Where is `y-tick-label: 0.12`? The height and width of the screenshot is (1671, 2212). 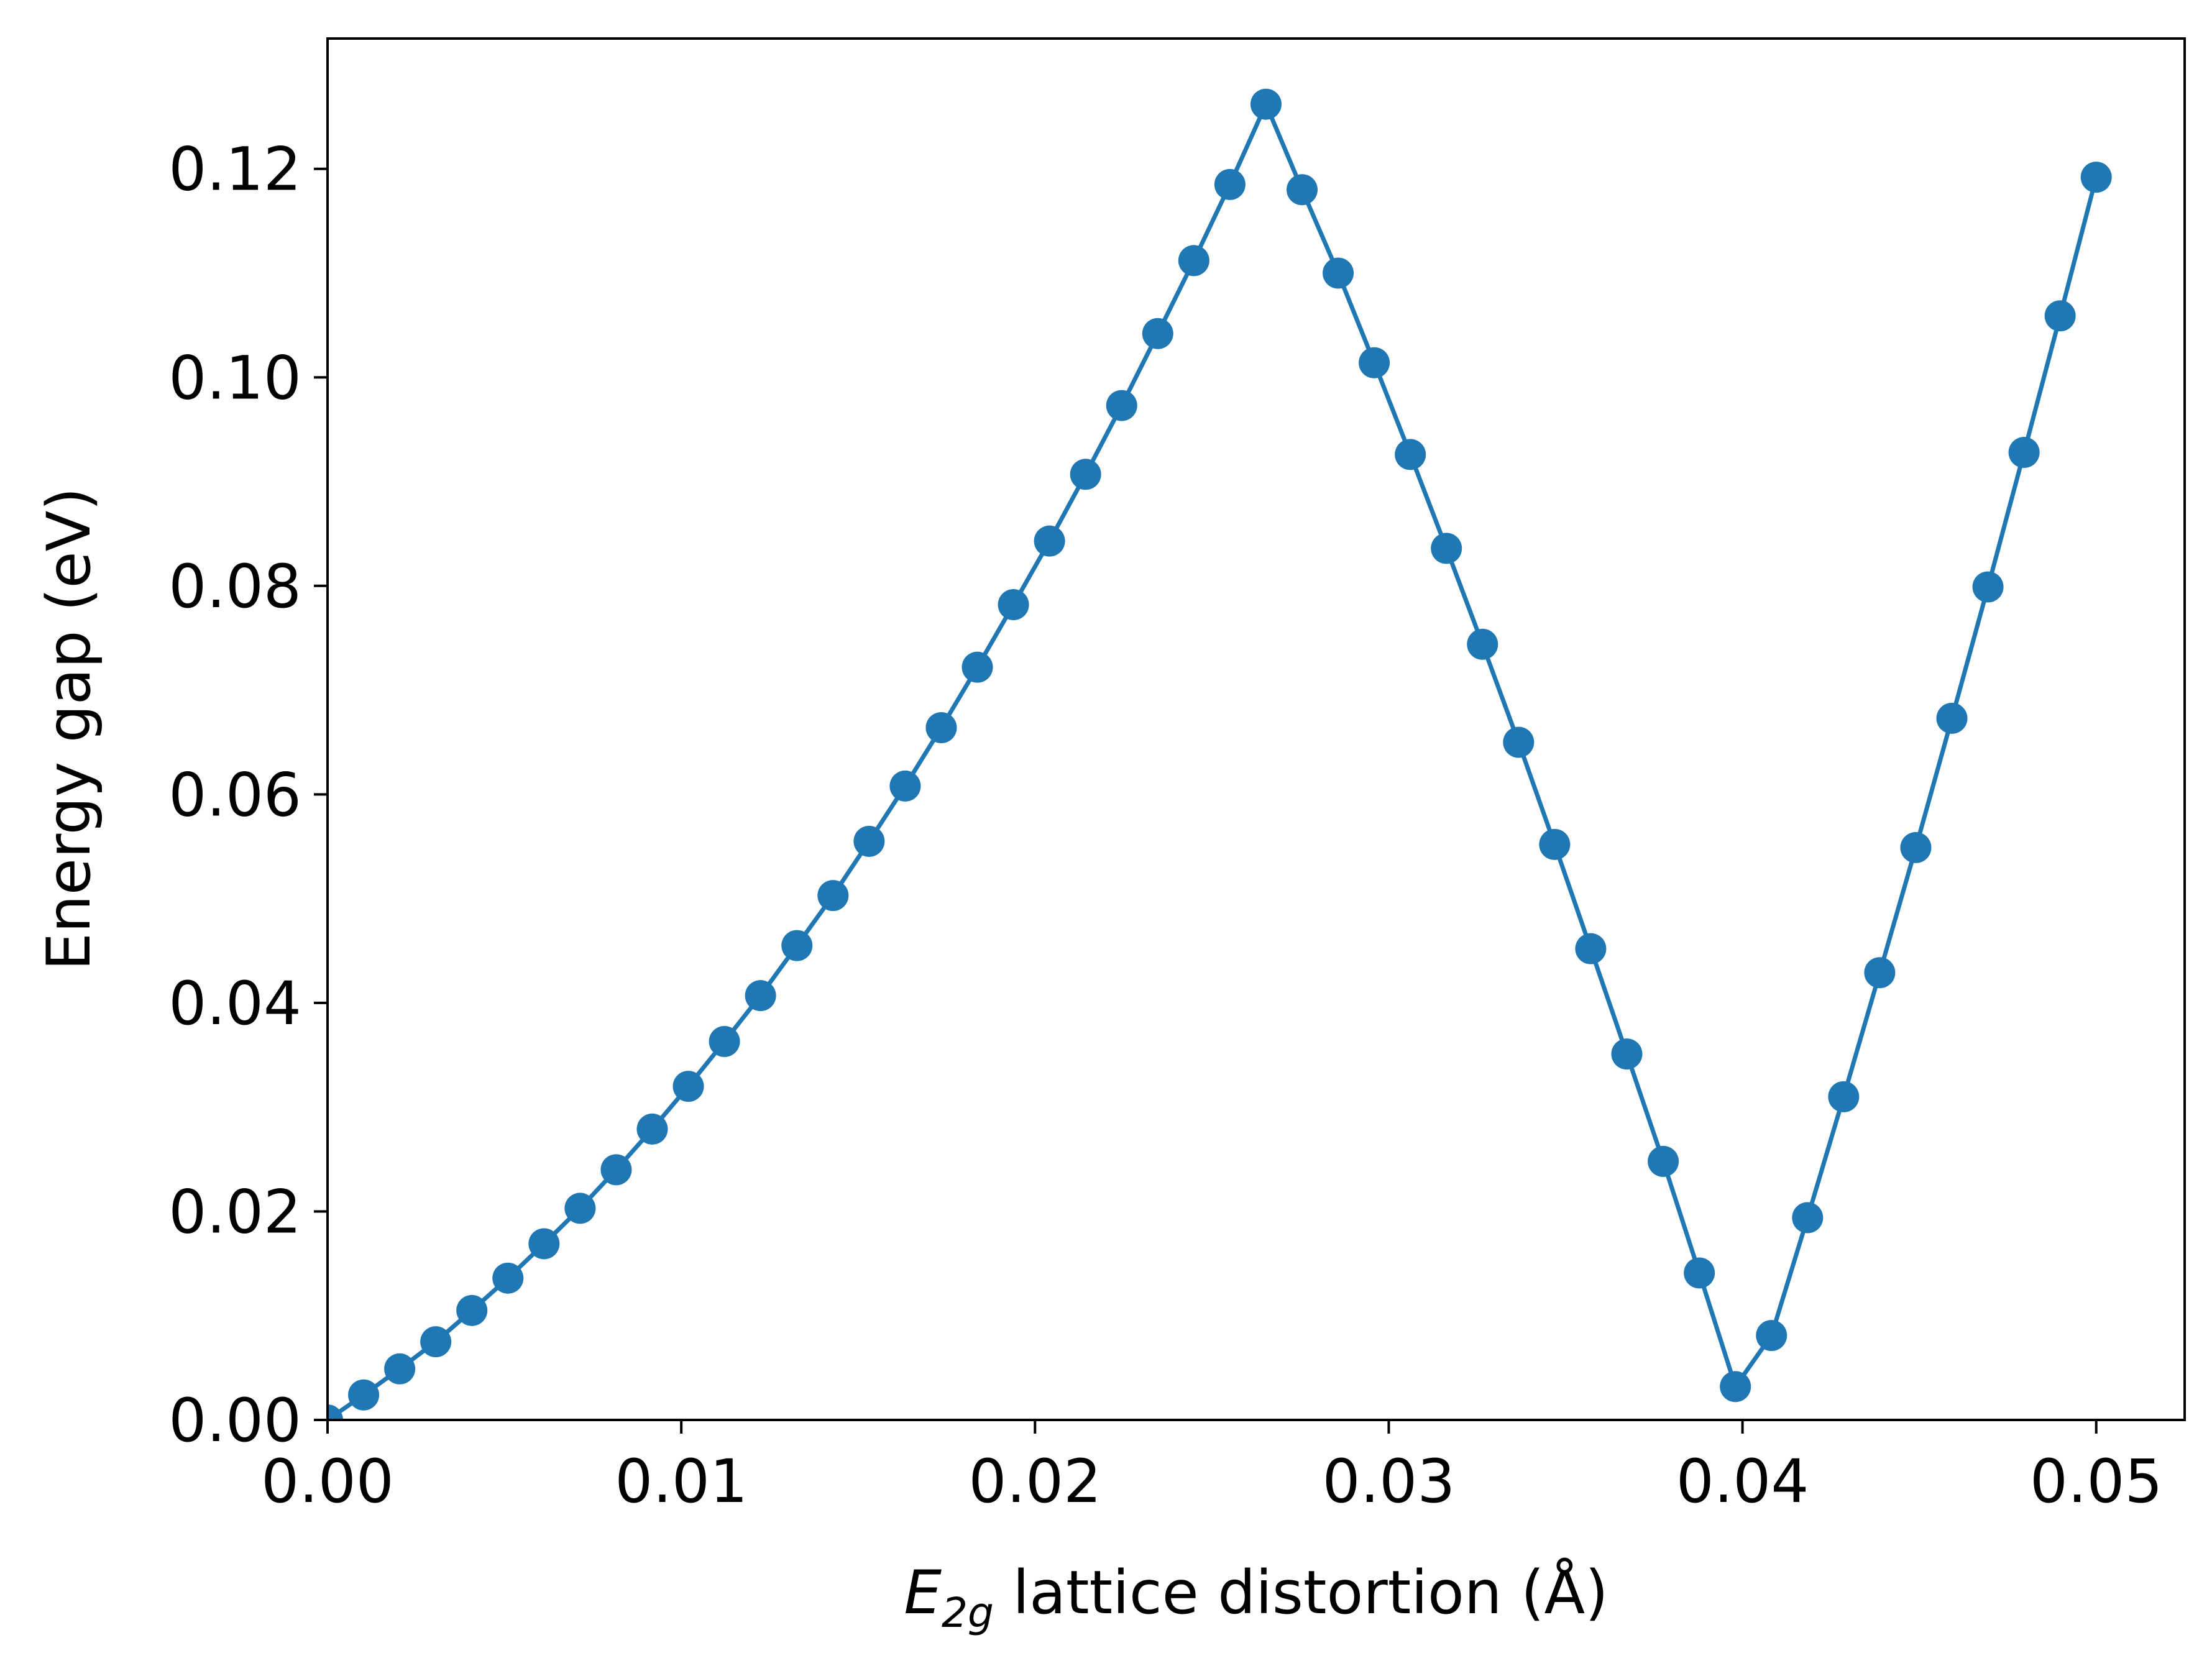 y-tick-label: 0.12 is located at coordinates (235, 169).